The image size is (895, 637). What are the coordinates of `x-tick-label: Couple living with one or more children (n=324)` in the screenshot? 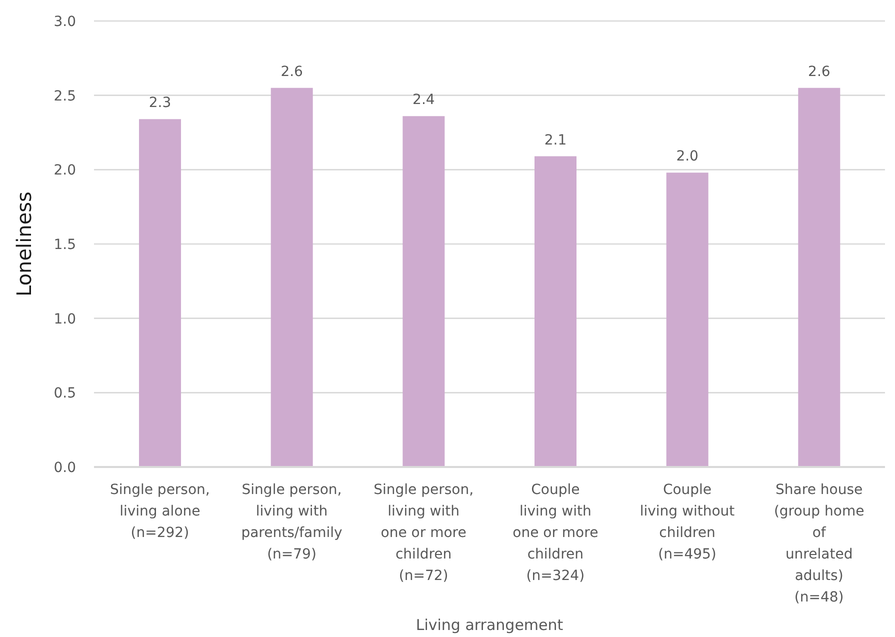 It's located at (555, 533).